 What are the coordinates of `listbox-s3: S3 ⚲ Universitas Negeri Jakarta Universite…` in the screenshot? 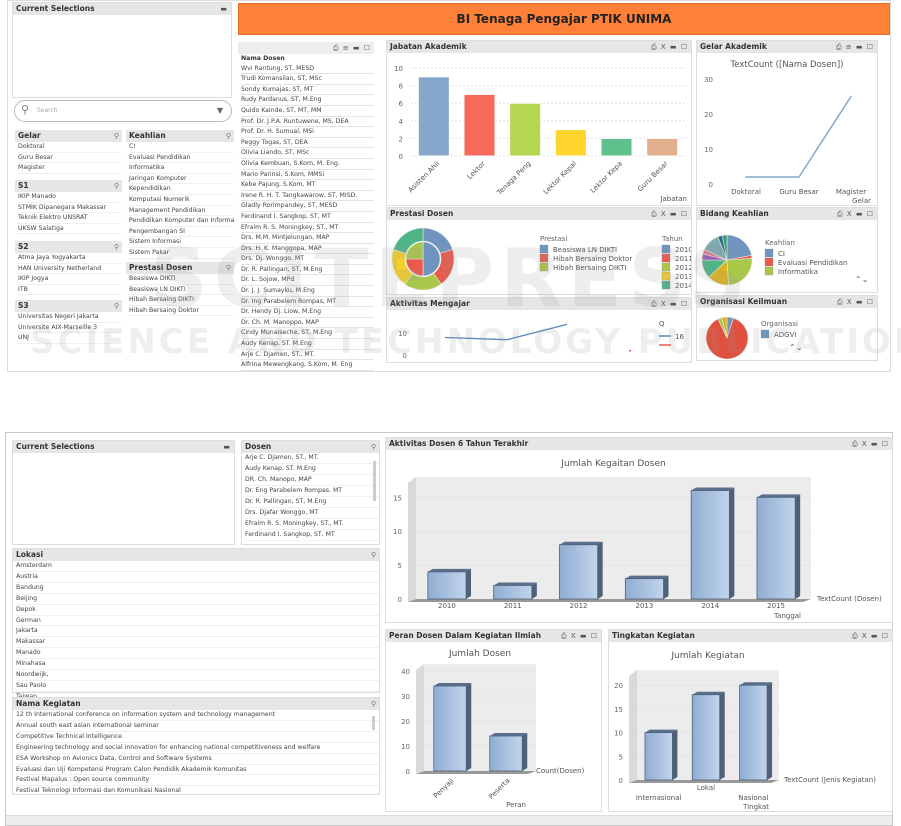 It's located at (68, 322).